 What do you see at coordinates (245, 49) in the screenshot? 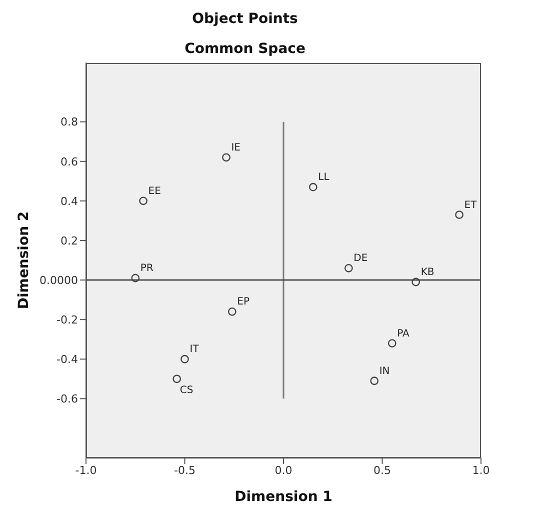
I see `chart-subtitle: Common Space` at bounding box center [245, 49].